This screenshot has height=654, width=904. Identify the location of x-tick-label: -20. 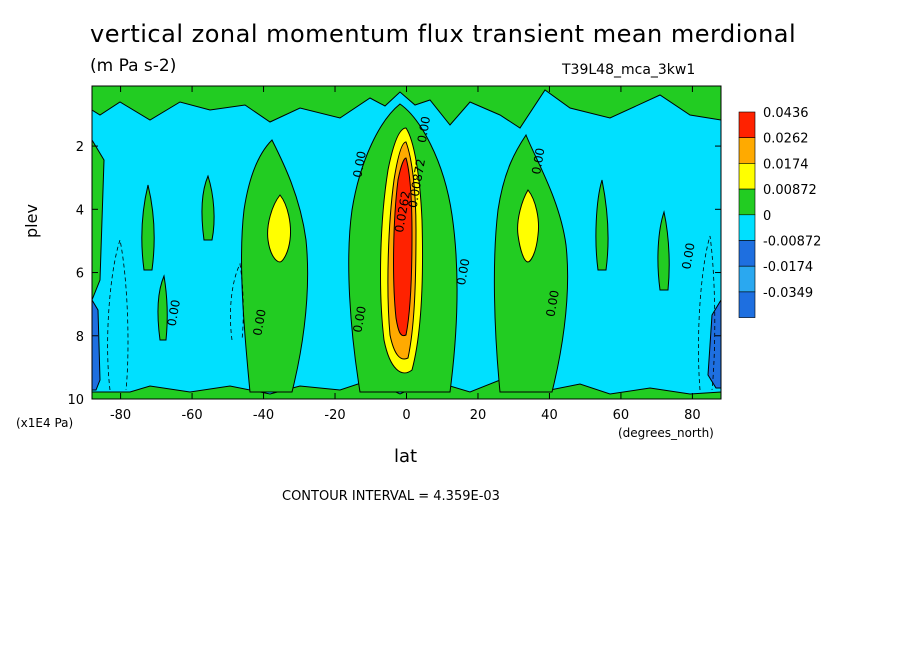
(334, 415).